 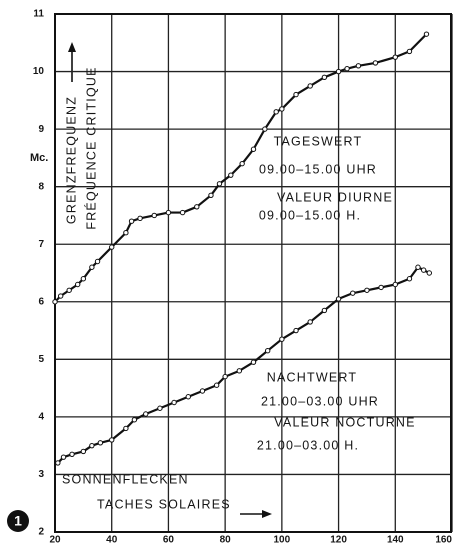 What do you see at coordinates (226, 540) in the screenshot?
I see `x-tick-label: 80` at bounding box center [226, 540].